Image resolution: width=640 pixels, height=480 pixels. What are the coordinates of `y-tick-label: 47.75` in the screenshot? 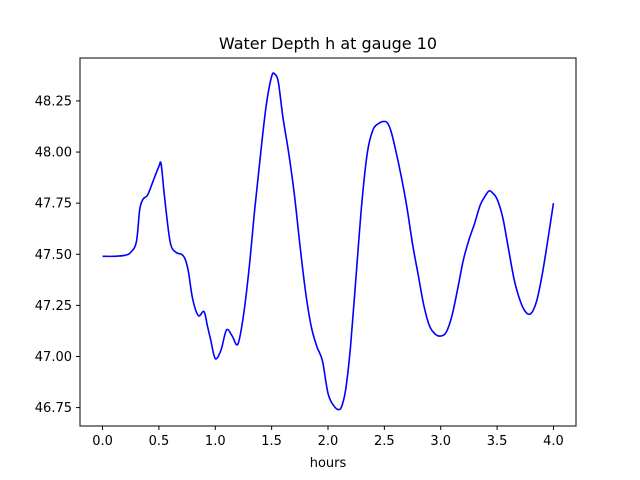 It's located at (53, 204).